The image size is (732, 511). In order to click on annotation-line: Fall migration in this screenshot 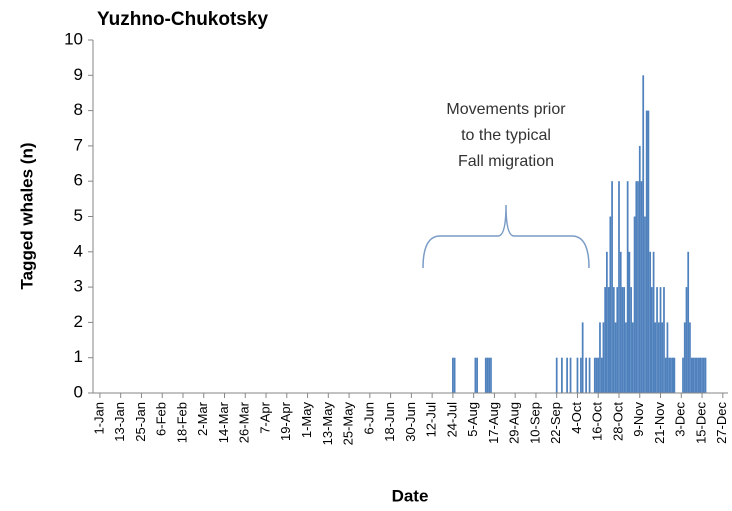, I will do `click(506, 161)`.